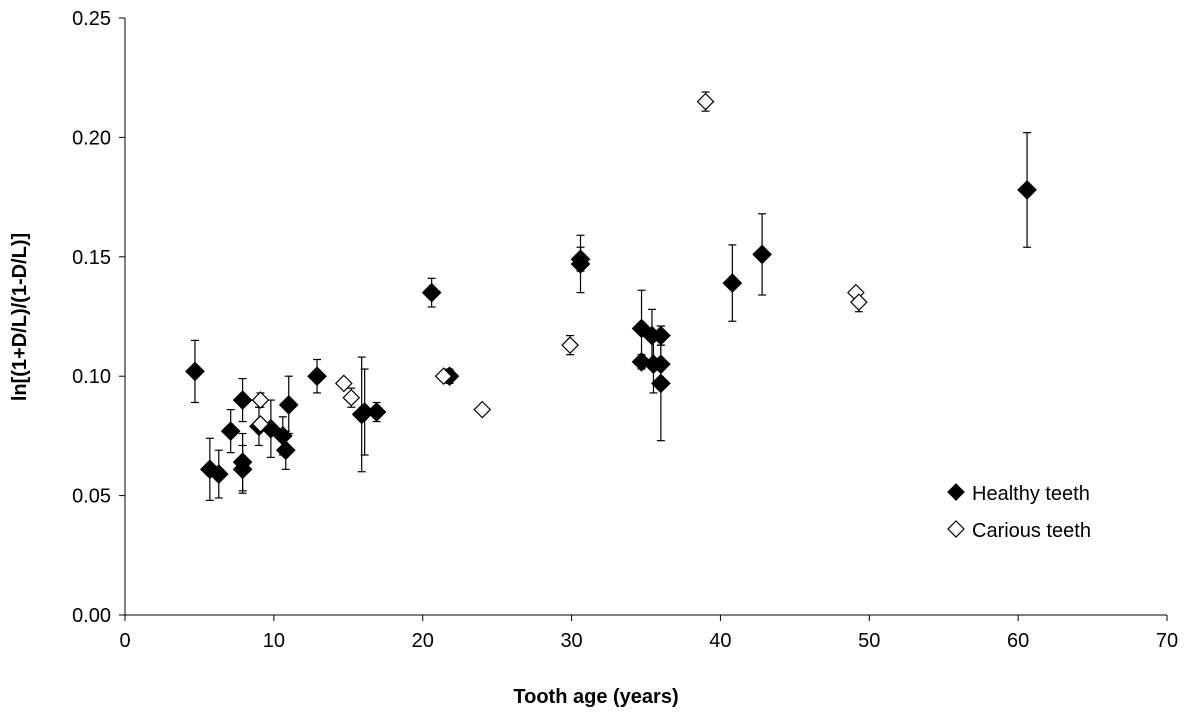  What do you see at coordinates (595, 697) in the screenshot?
I see `x-axis-title: Tooth age (years)` at bounding box center [595, 697].